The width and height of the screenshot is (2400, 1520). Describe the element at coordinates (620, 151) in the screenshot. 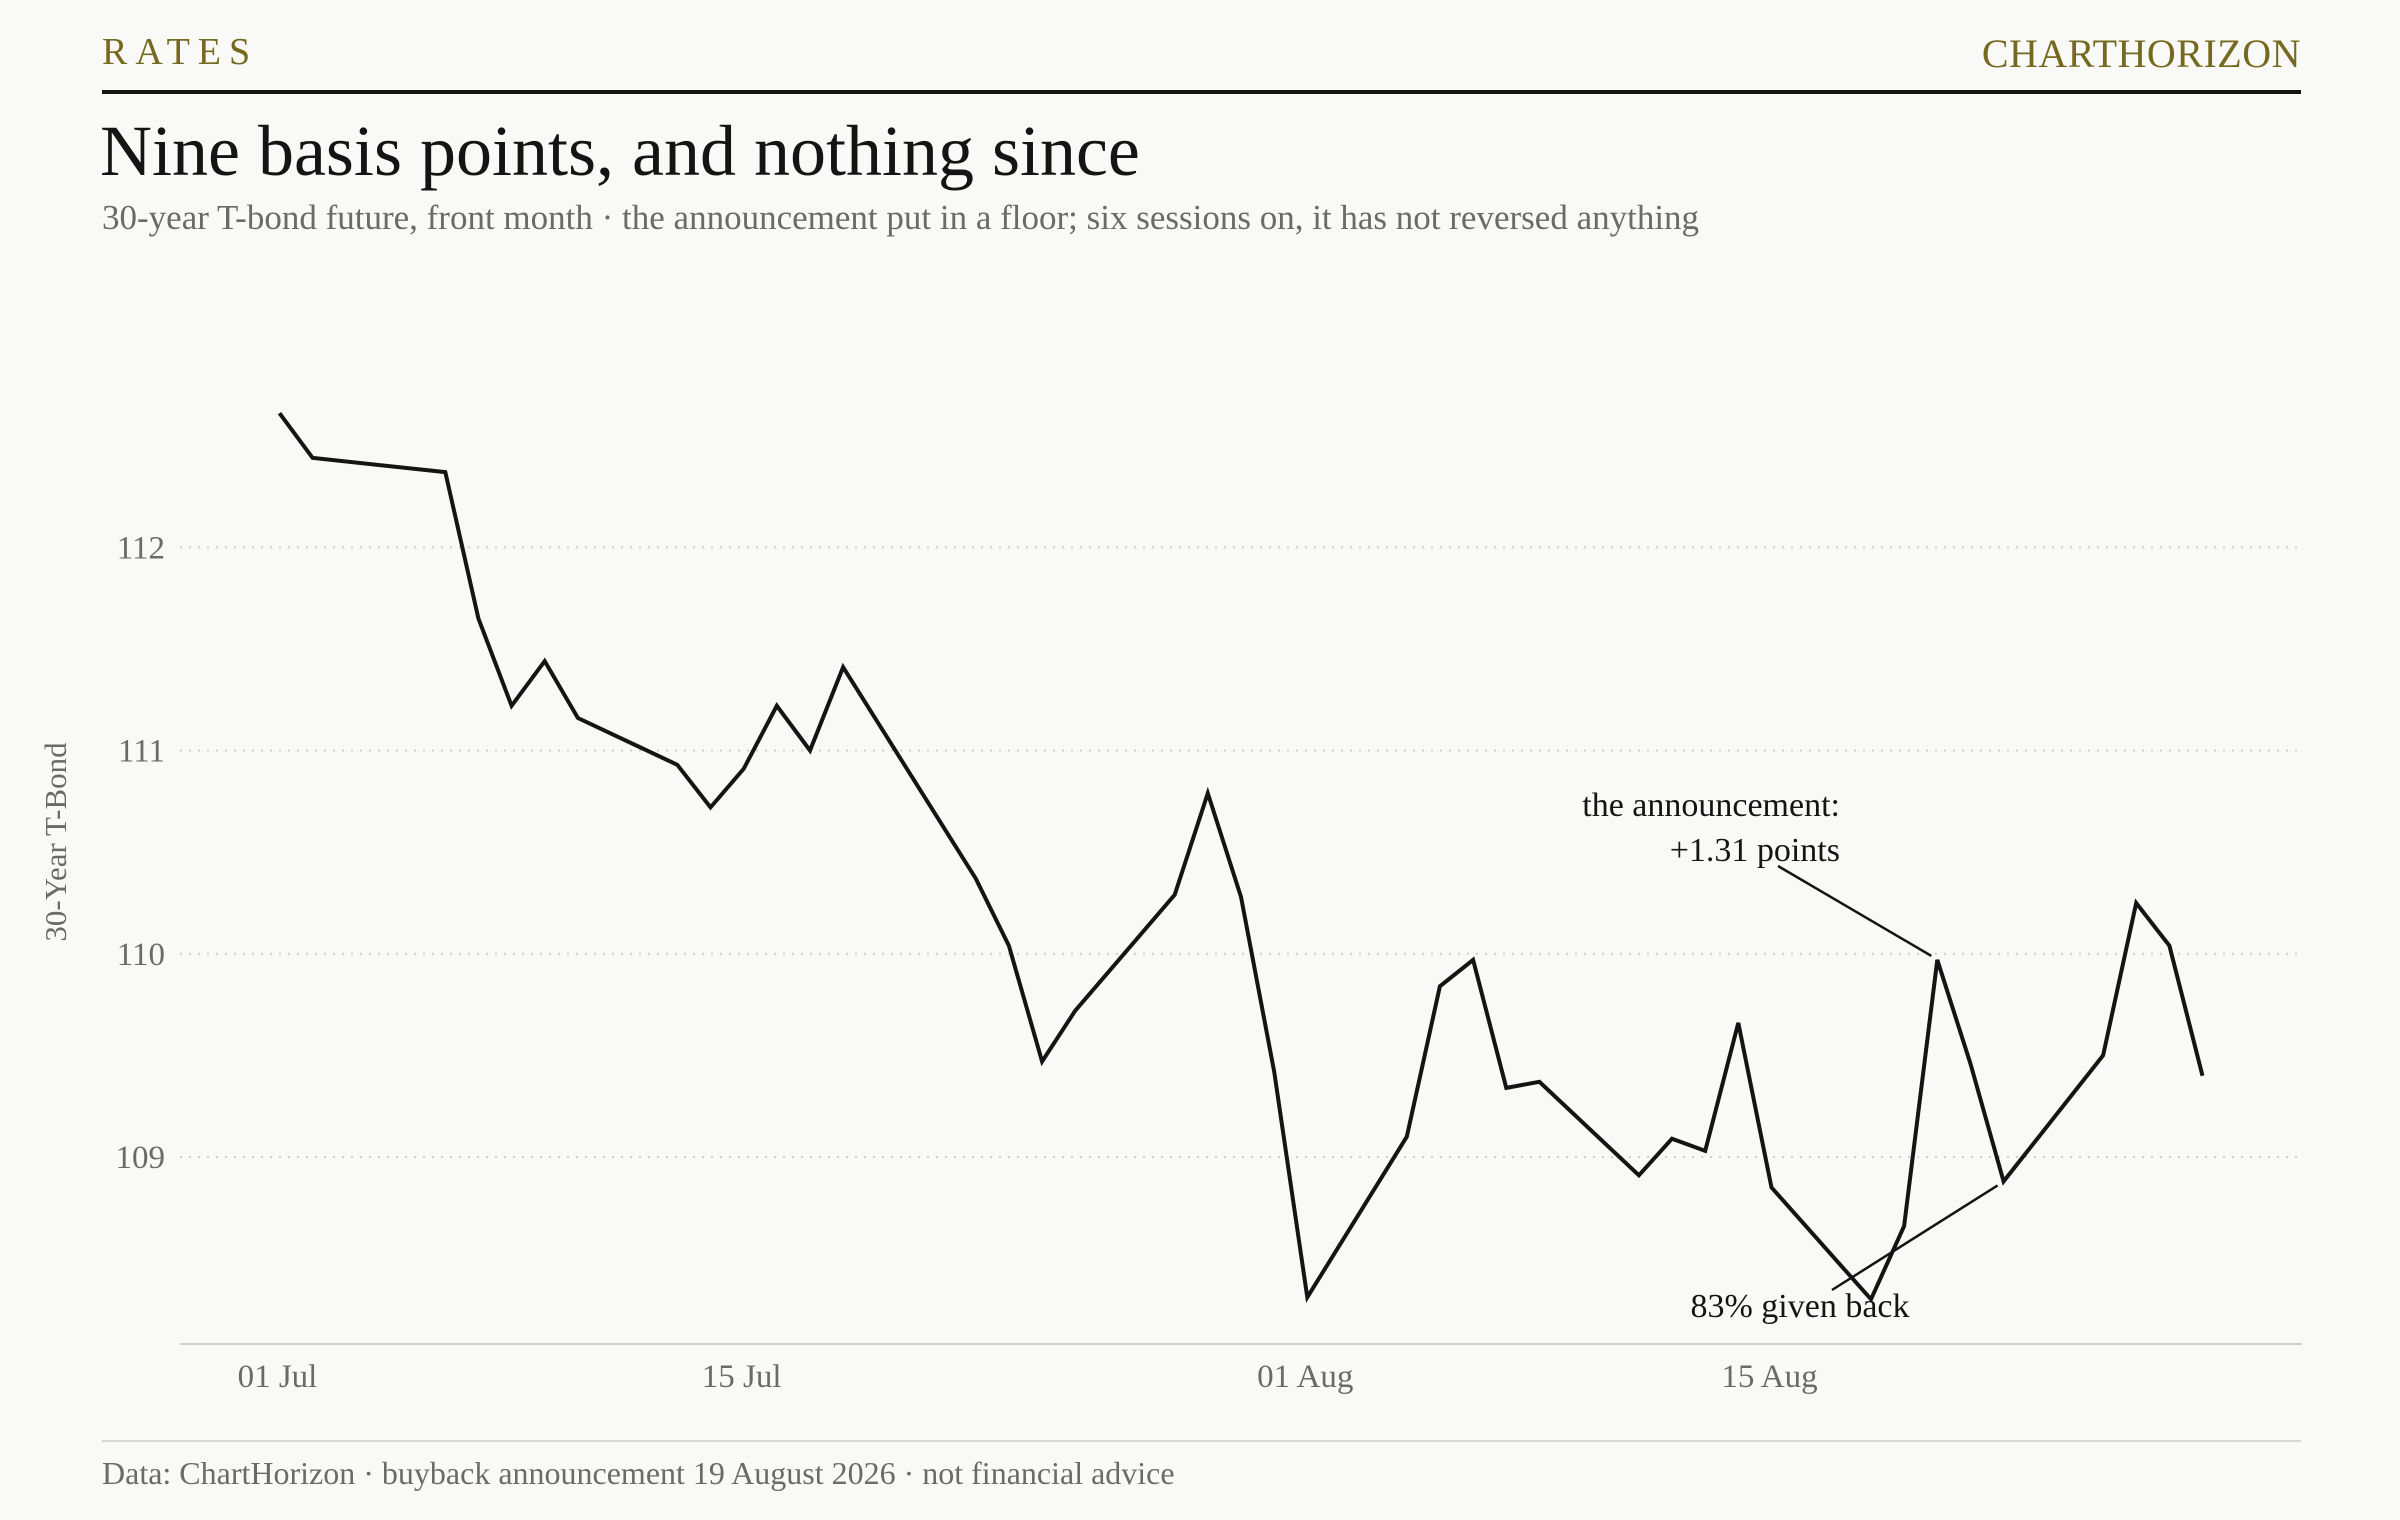

I see `chart-title: Nine basis points, and nothing since` at that location.